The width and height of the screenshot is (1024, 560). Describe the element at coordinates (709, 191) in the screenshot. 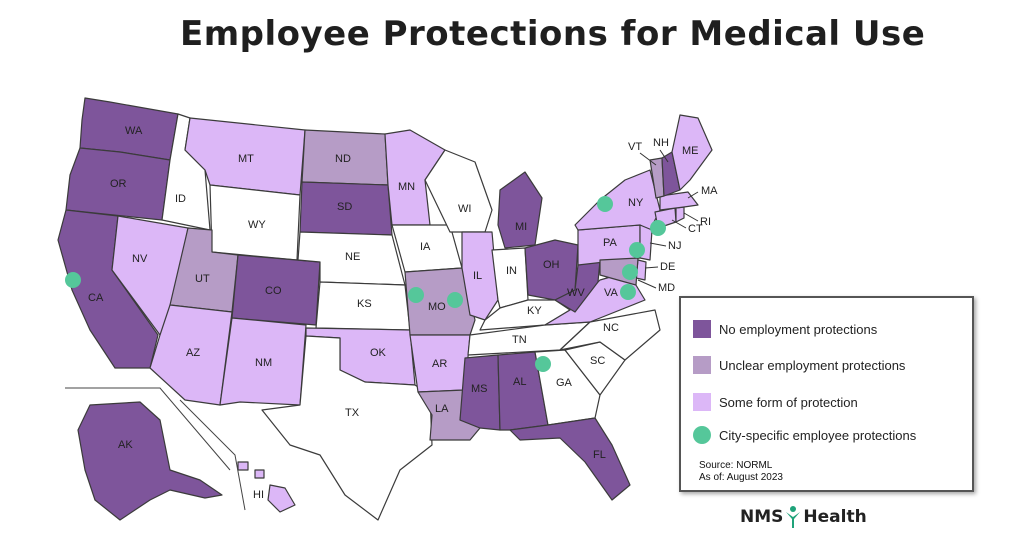

I see `label-MA: MA` at that location.